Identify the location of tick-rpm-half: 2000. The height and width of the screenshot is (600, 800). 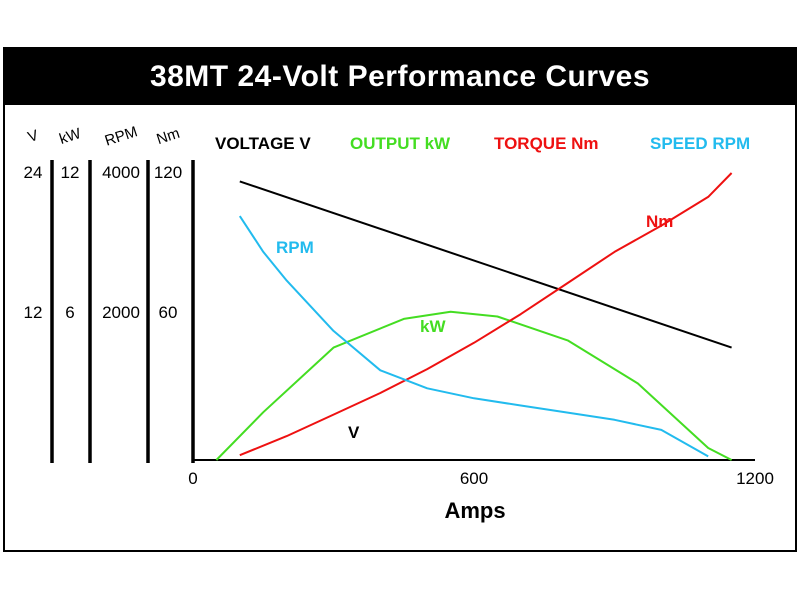
(121, 312).